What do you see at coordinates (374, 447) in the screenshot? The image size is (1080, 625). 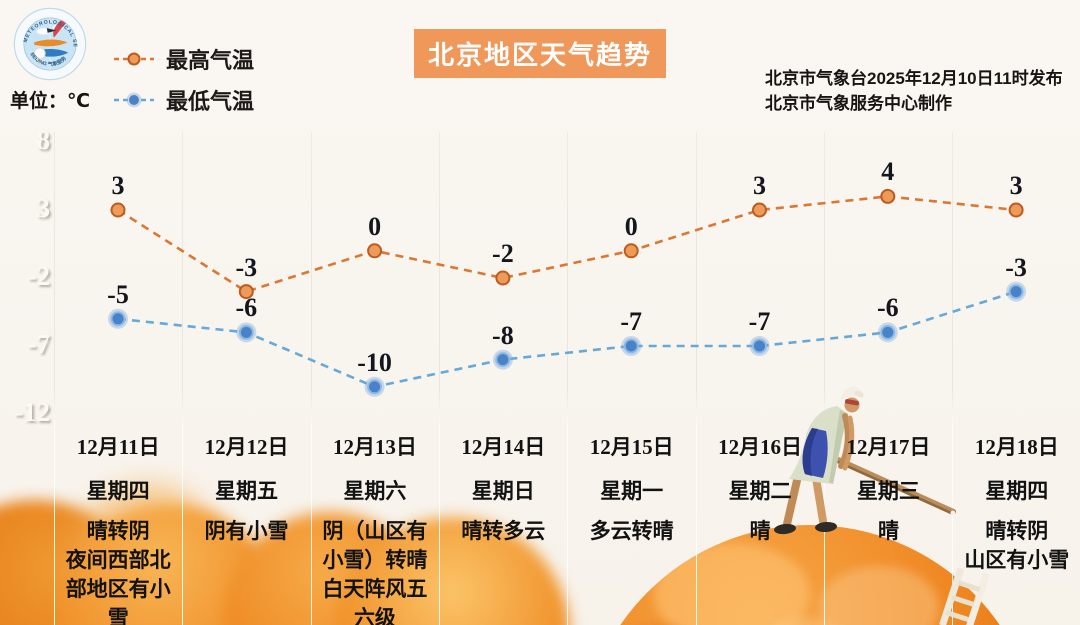 I see `date-label: 12月13日` at bounding box center [374, 447].